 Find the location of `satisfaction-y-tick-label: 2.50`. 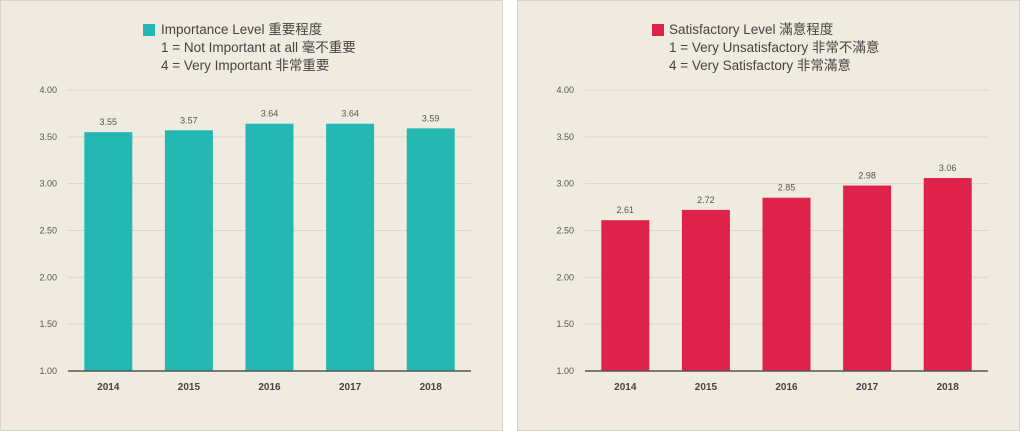

satisfaction-y-tick-label: 2.50 is located at coordinates (565, 231).